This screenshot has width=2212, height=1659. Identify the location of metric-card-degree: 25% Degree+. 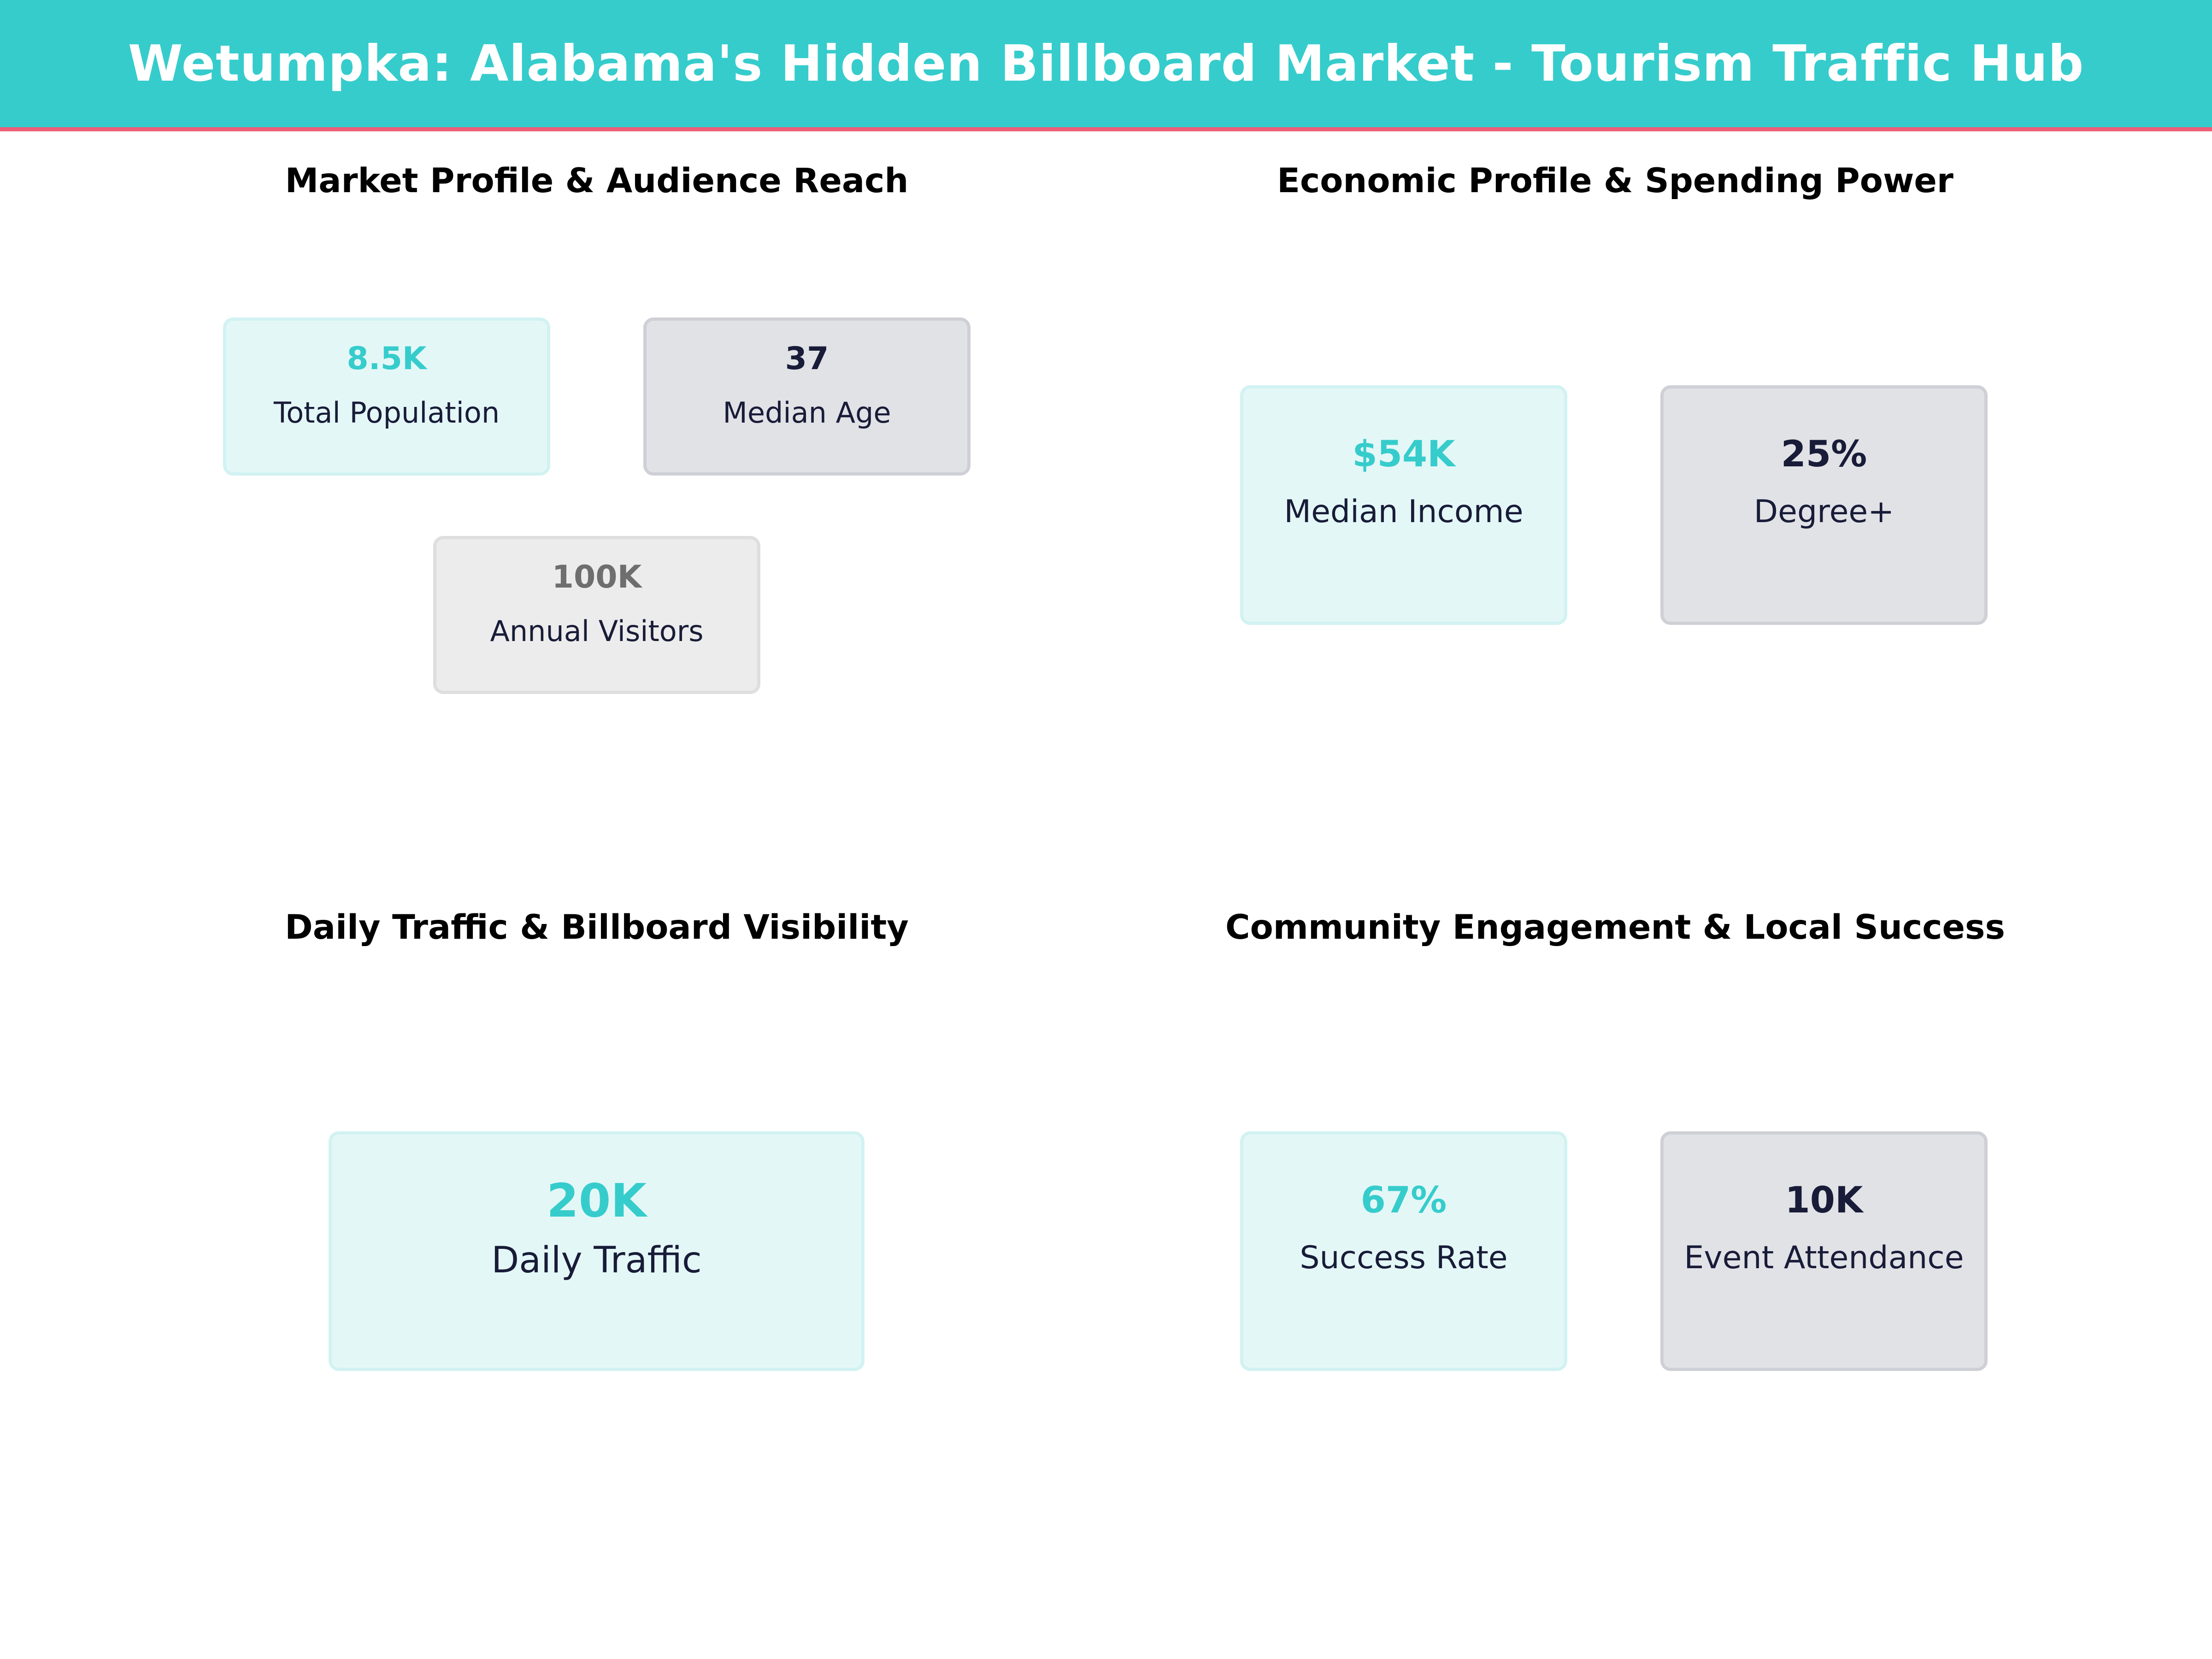
(1824, 505).